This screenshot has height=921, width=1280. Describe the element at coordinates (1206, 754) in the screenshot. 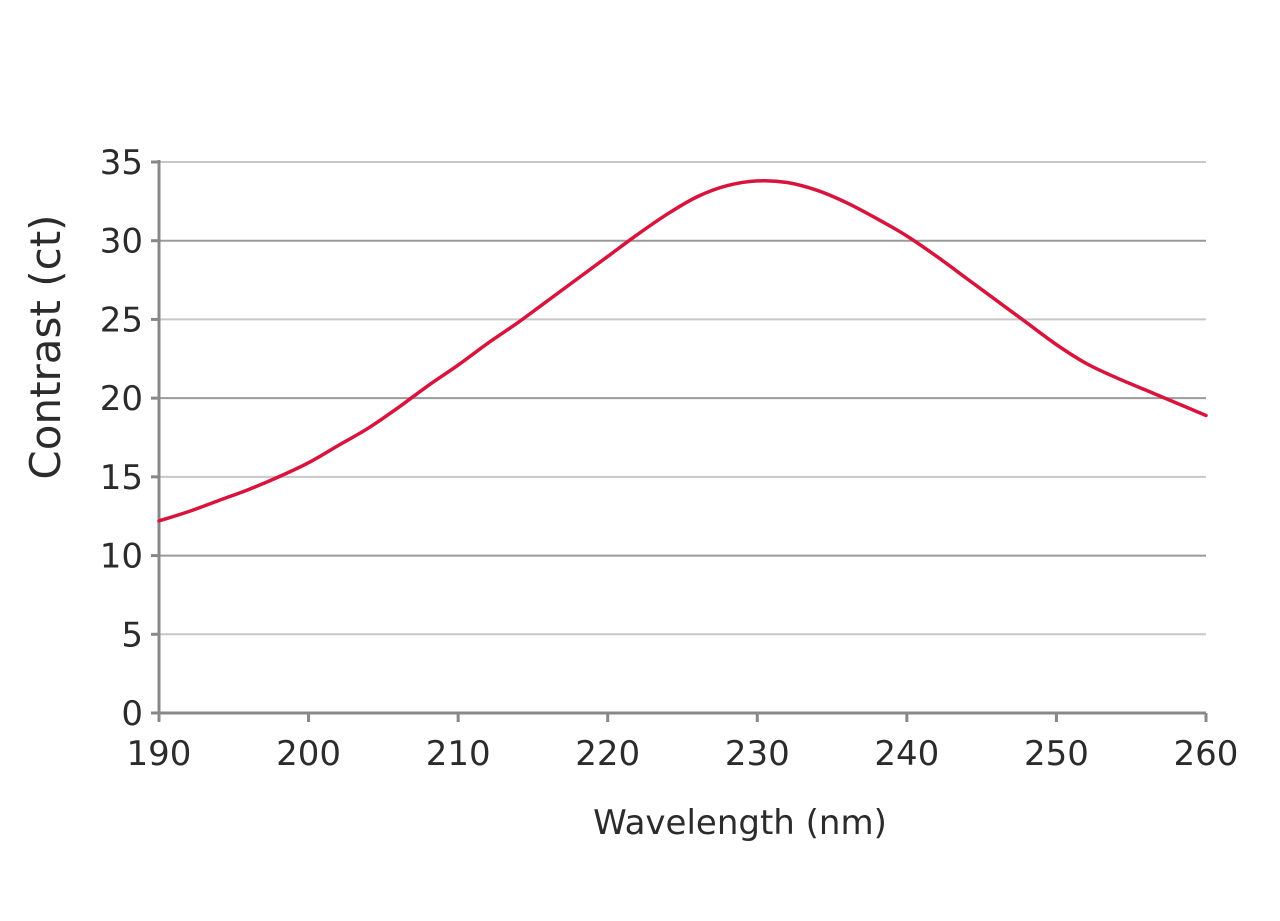

I see `x-tick-label-260: 260` at that location.